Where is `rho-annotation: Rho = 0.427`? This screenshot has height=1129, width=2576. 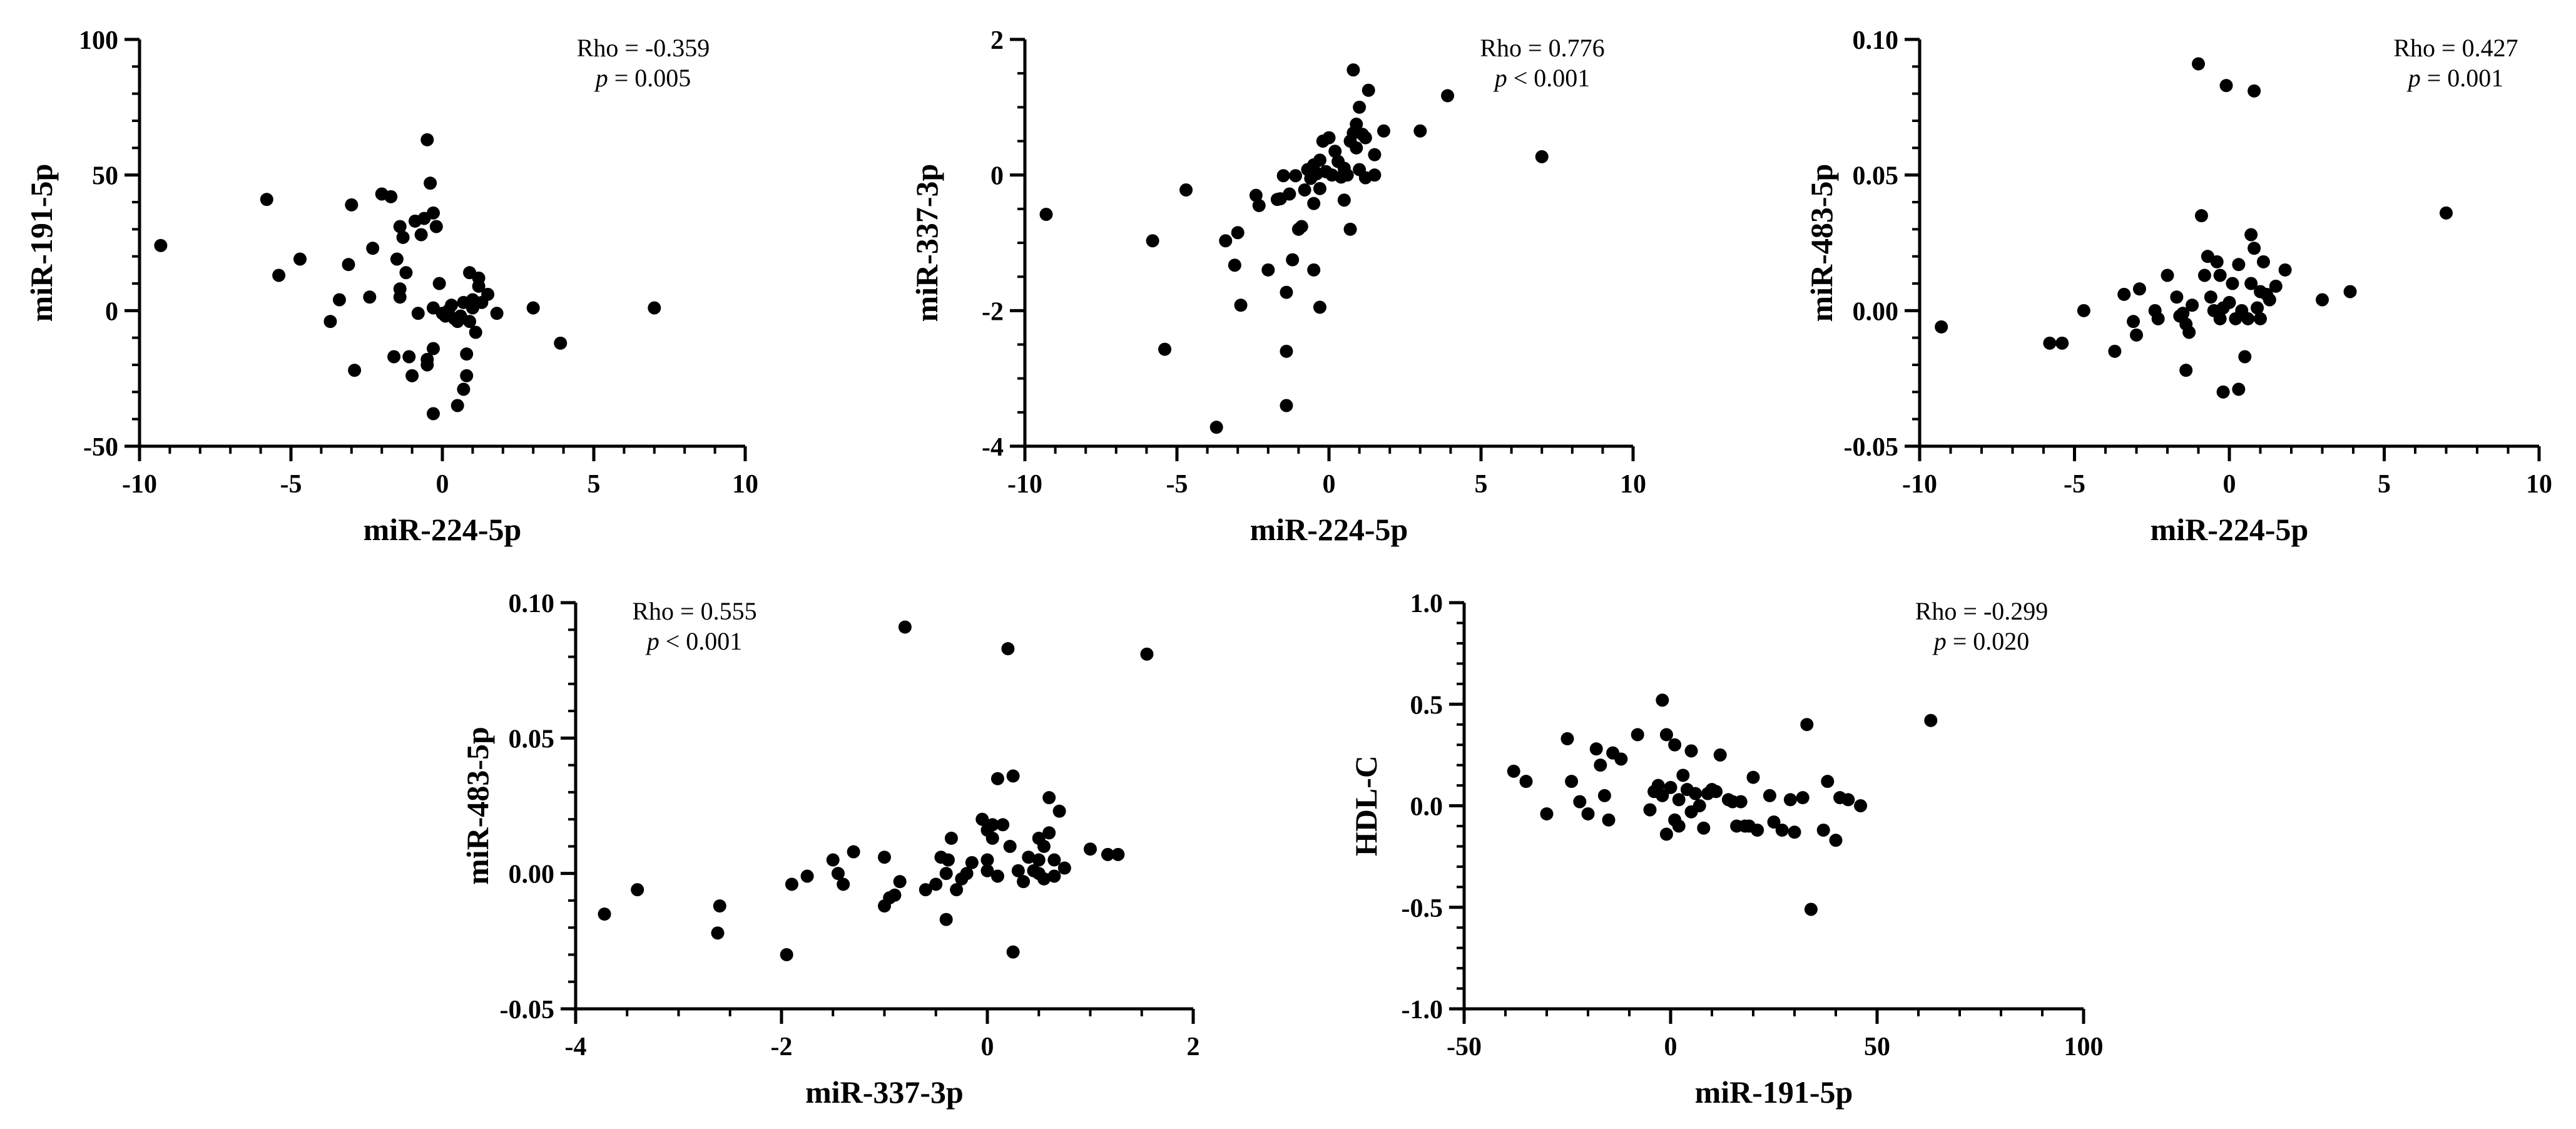 rho-annotation: Rho = 0.427 is located at coordinates (2456, 48).